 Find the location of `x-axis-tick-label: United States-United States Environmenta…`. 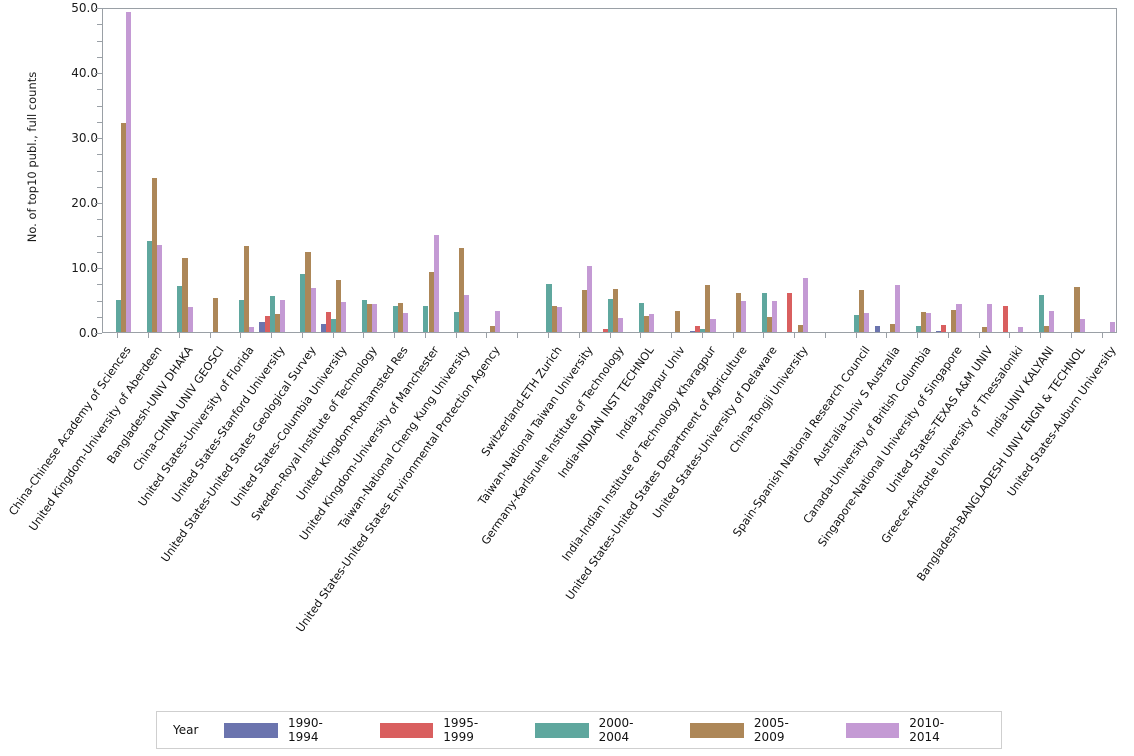

x-axis-tick-label: United States-United States Environmenta… is located at coordinates (399, 489).